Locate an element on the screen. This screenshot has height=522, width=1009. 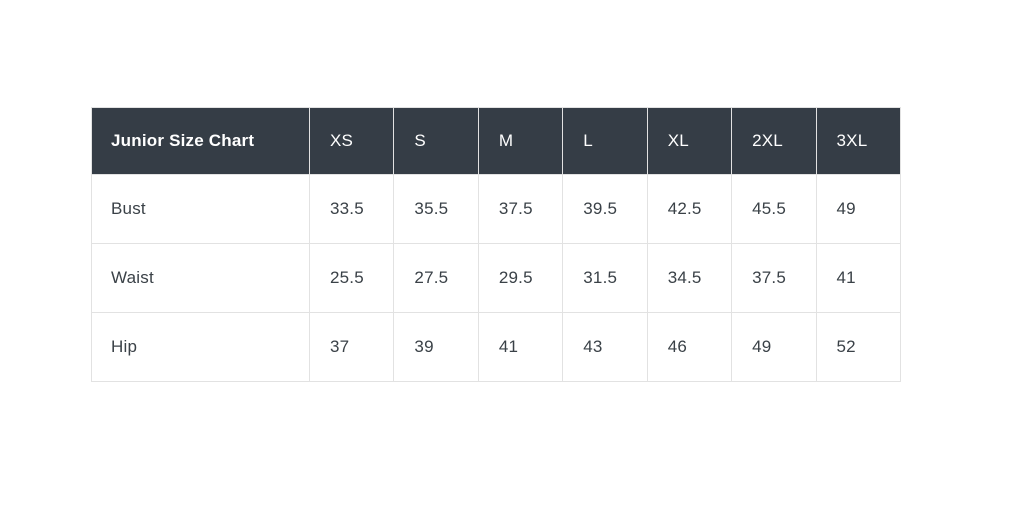
column-header-xs: XS is located at coordinates (351, 141).